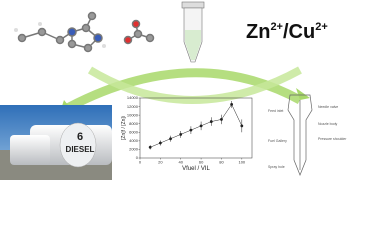  I want to click on x-tick-label: 0, so click(140, 162).